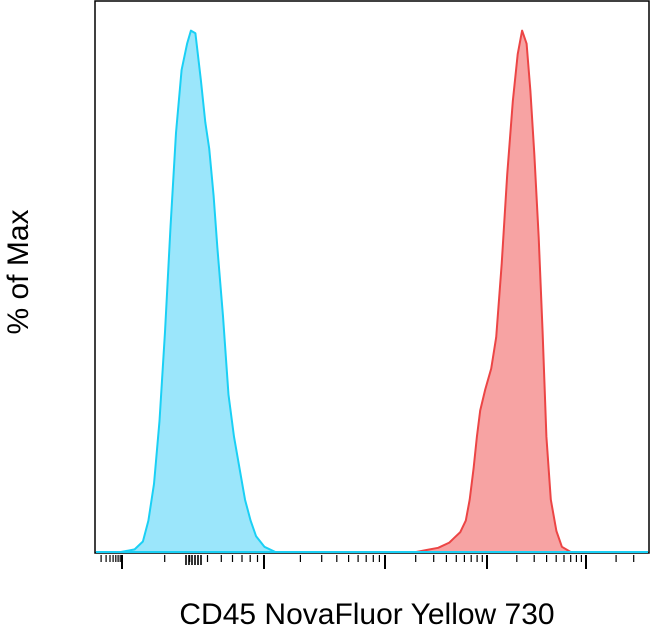  I want to click on y-axis-label: % of Max, so click(18, 271).